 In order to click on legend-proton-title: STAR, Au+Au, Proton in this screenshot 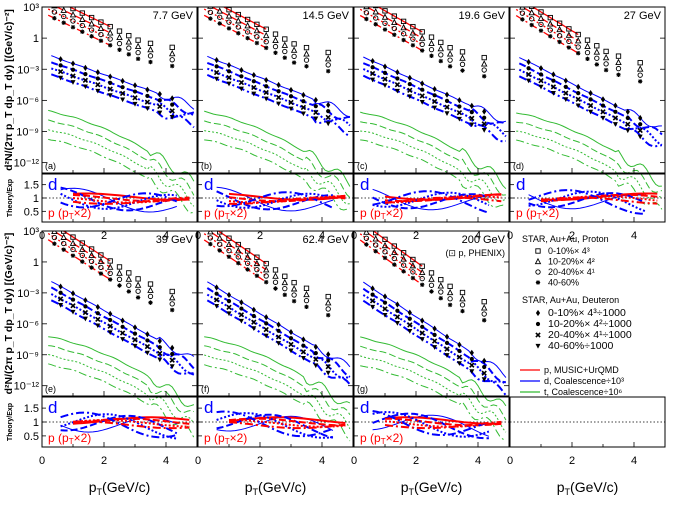, I will do `click(565, 239)`.